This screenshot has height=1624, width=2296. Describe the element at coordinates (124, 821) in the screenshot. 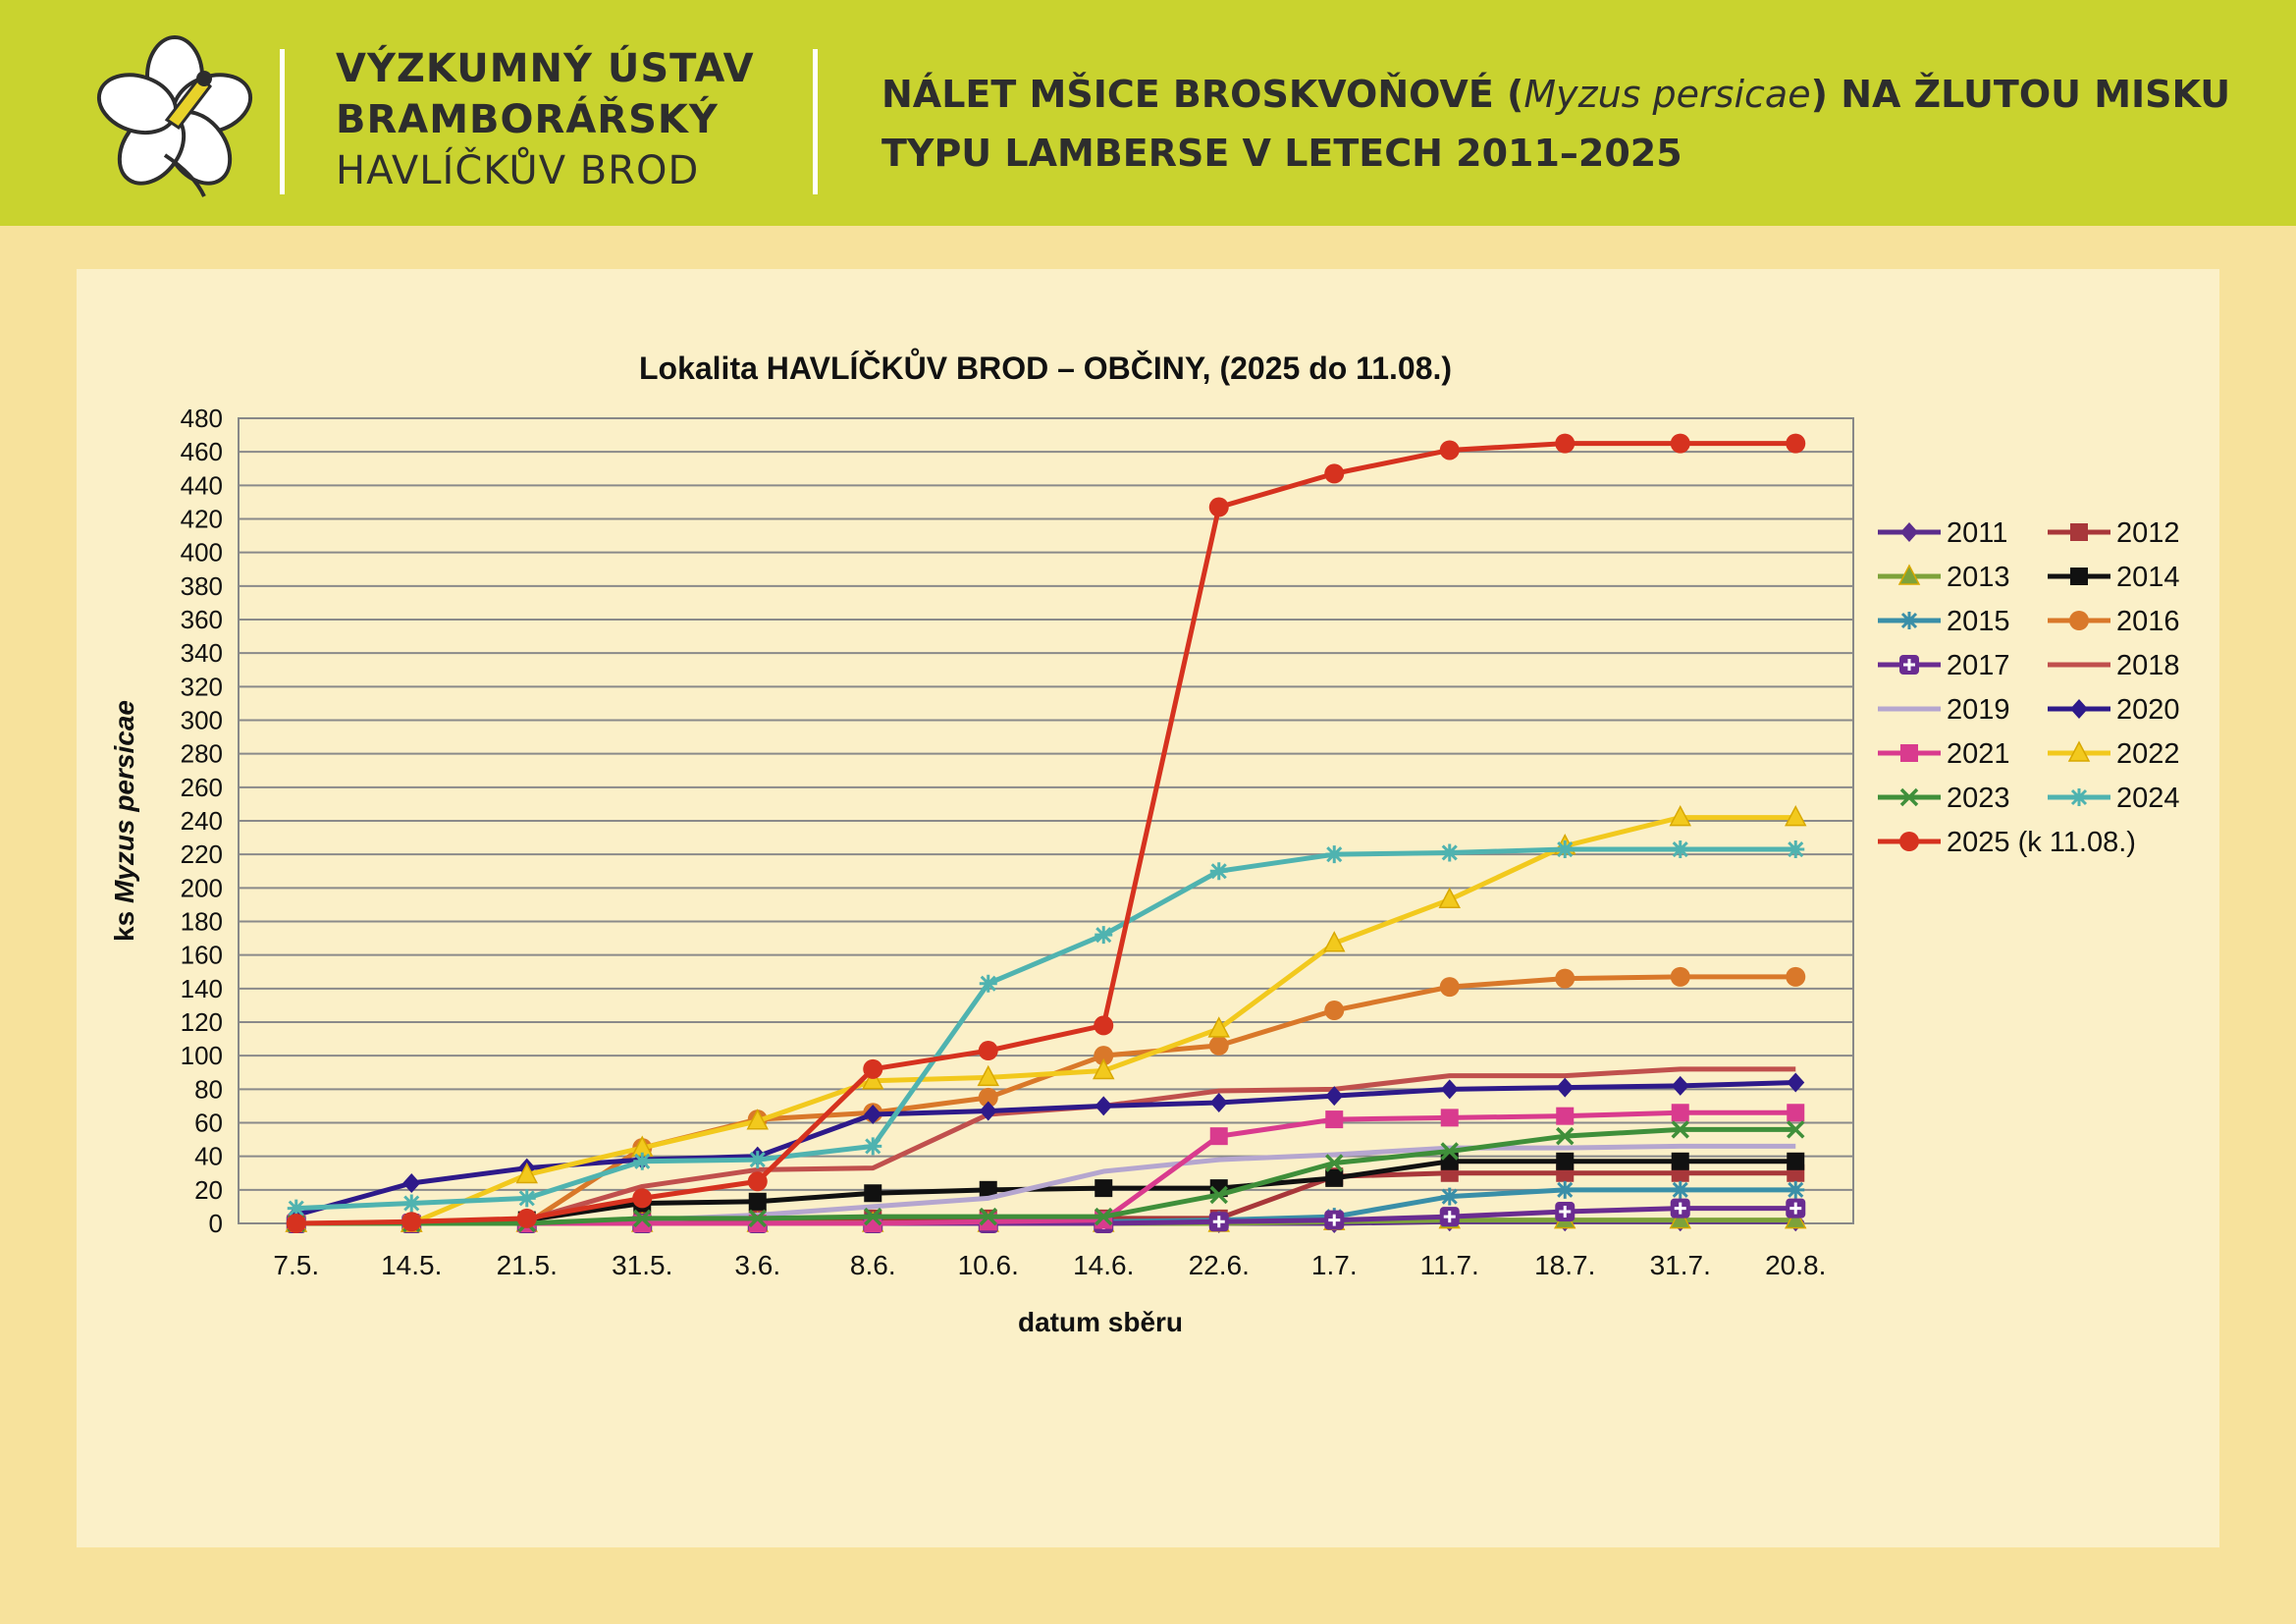

I see `y-axis-label: ks Myzus persicae` at that location.